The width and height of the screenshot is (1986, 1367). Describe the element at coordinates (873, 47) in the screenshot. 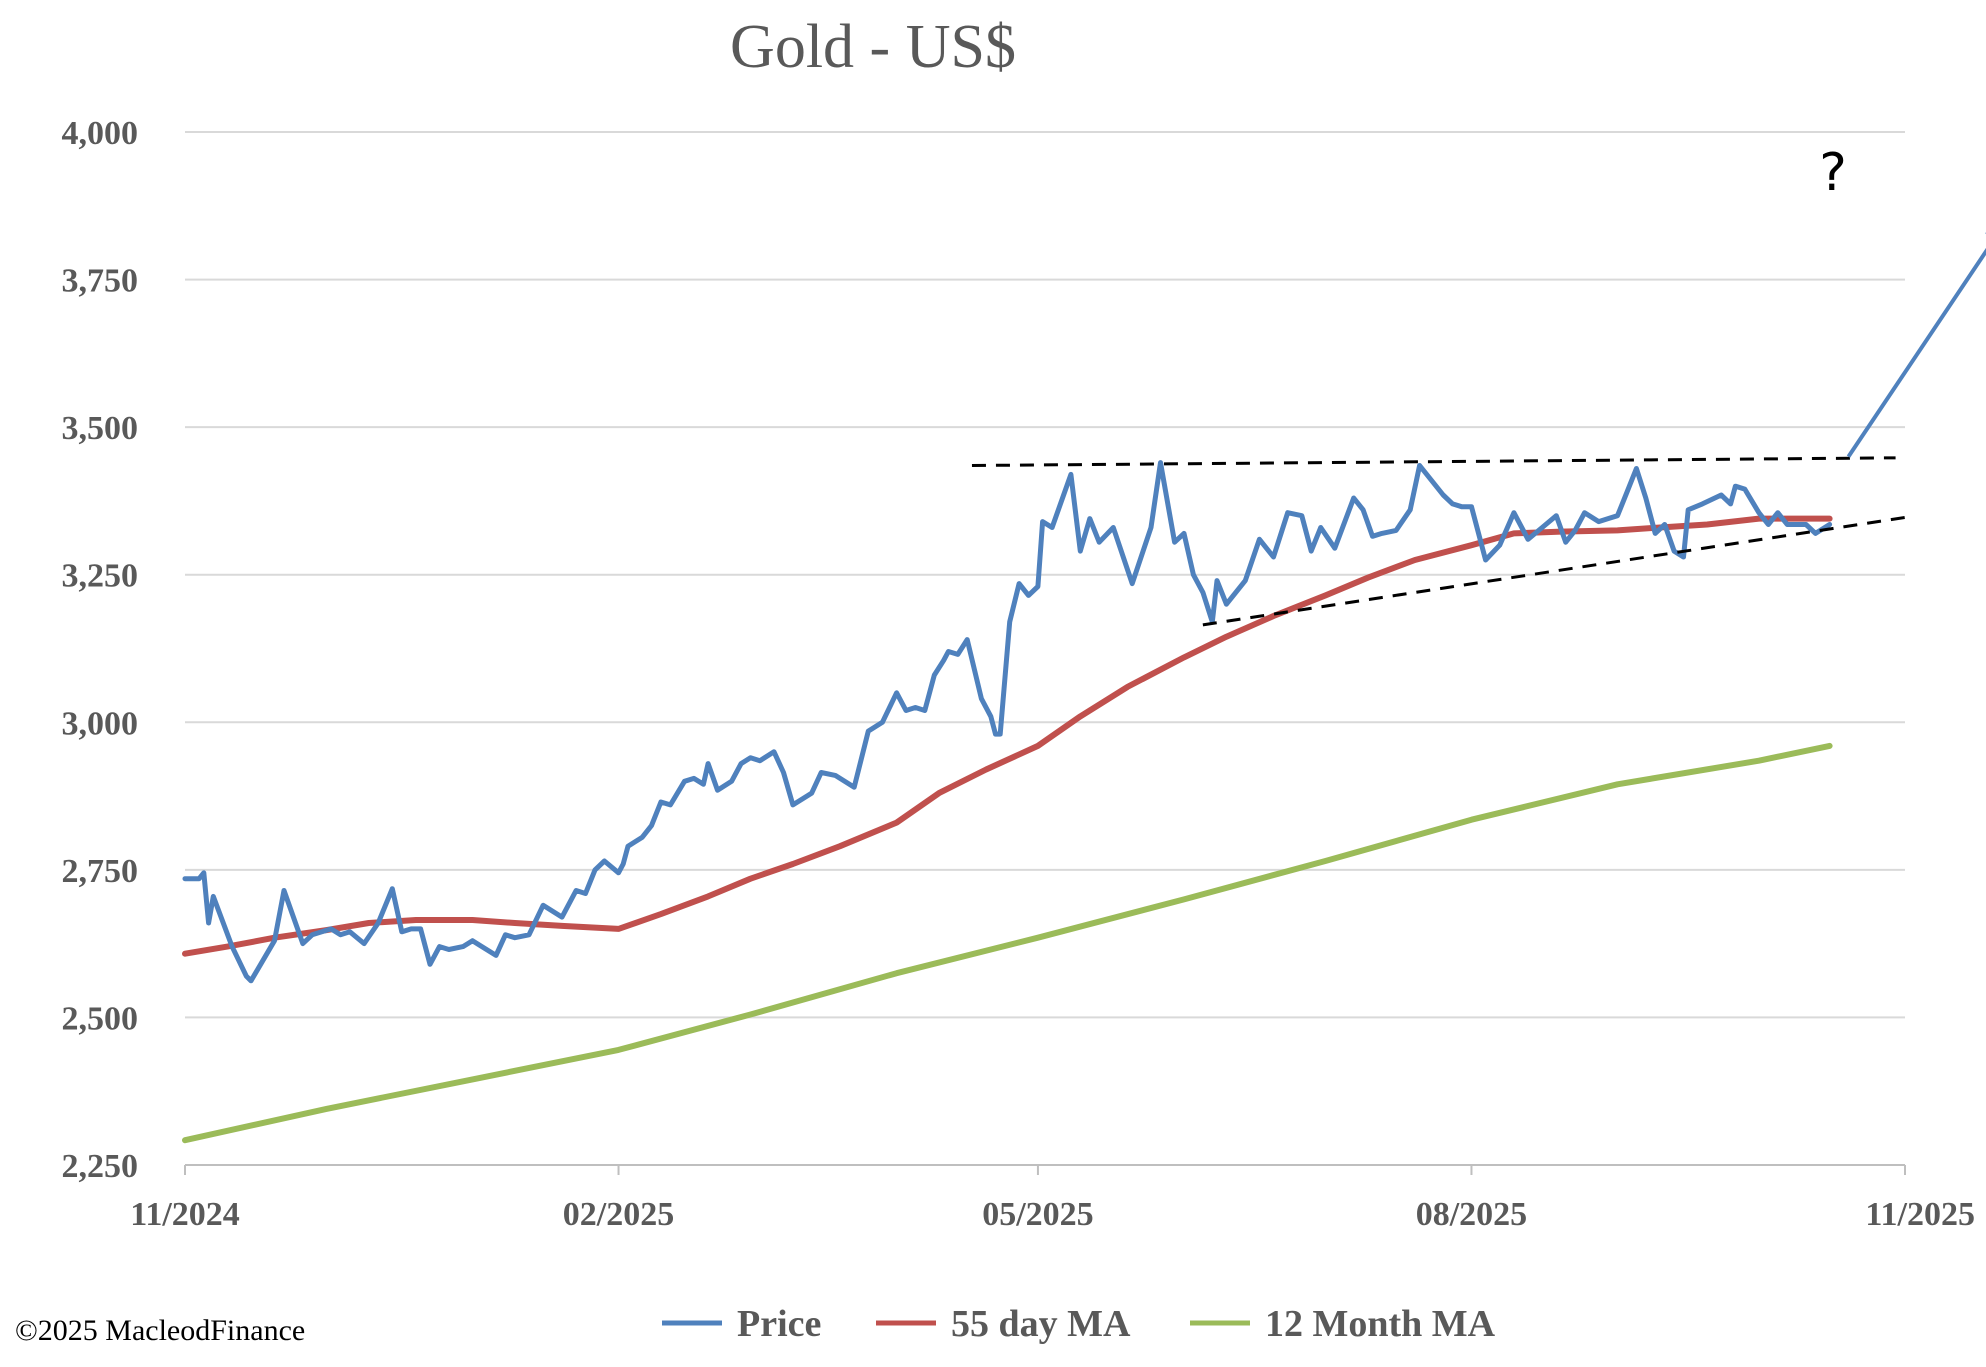

I see `chart-title: Gold - US$` at that location.